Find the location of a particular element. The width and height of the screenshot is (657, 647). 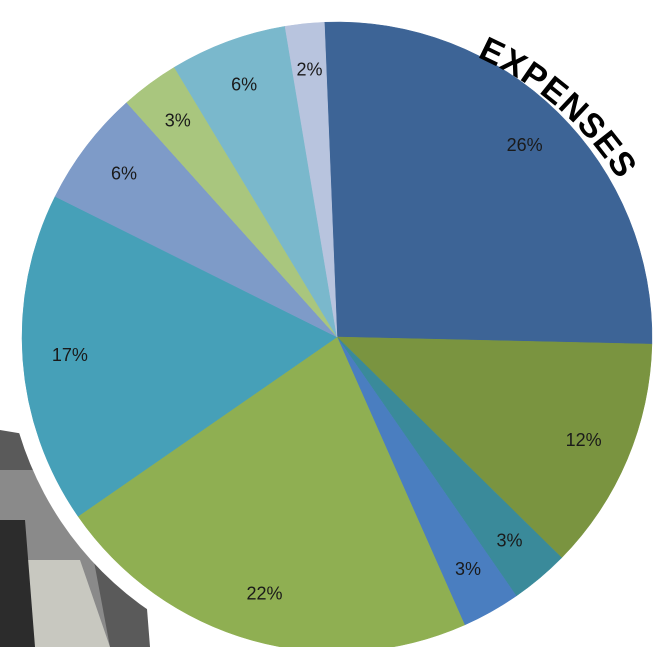

data-label: 17% is located at coordinates (70, 355).